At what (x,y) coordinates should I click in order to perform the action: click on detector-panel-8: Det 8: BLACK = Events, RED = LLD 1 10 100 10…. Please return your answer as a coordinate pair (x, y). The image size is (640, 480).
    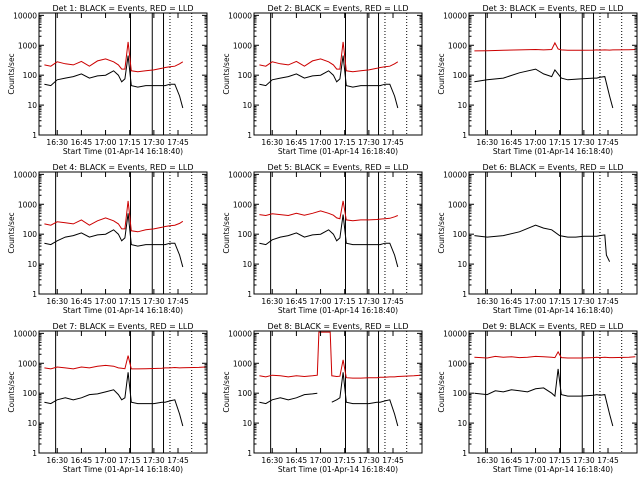
    Looking at the image, I should click on (322, 398).